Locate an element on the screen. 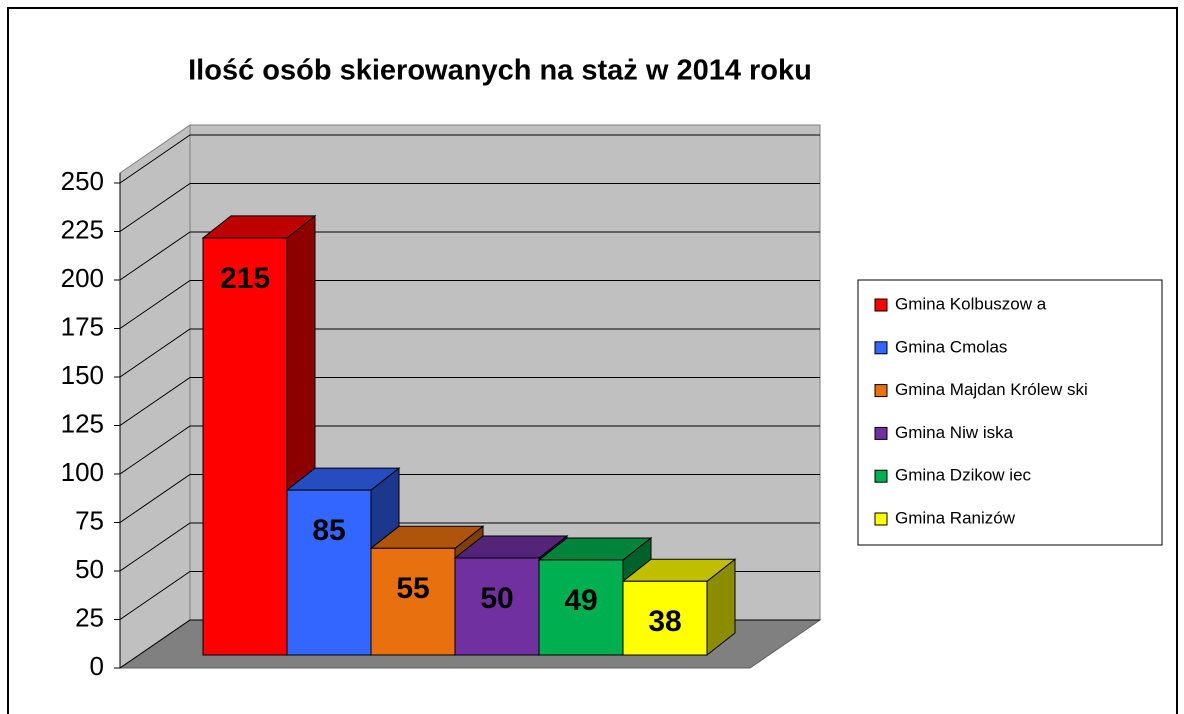 Image resolution: width=1184 pixels, height=714 pixels. legend-label: Gmina Dzikow iec is located at coordinates (963, 475).